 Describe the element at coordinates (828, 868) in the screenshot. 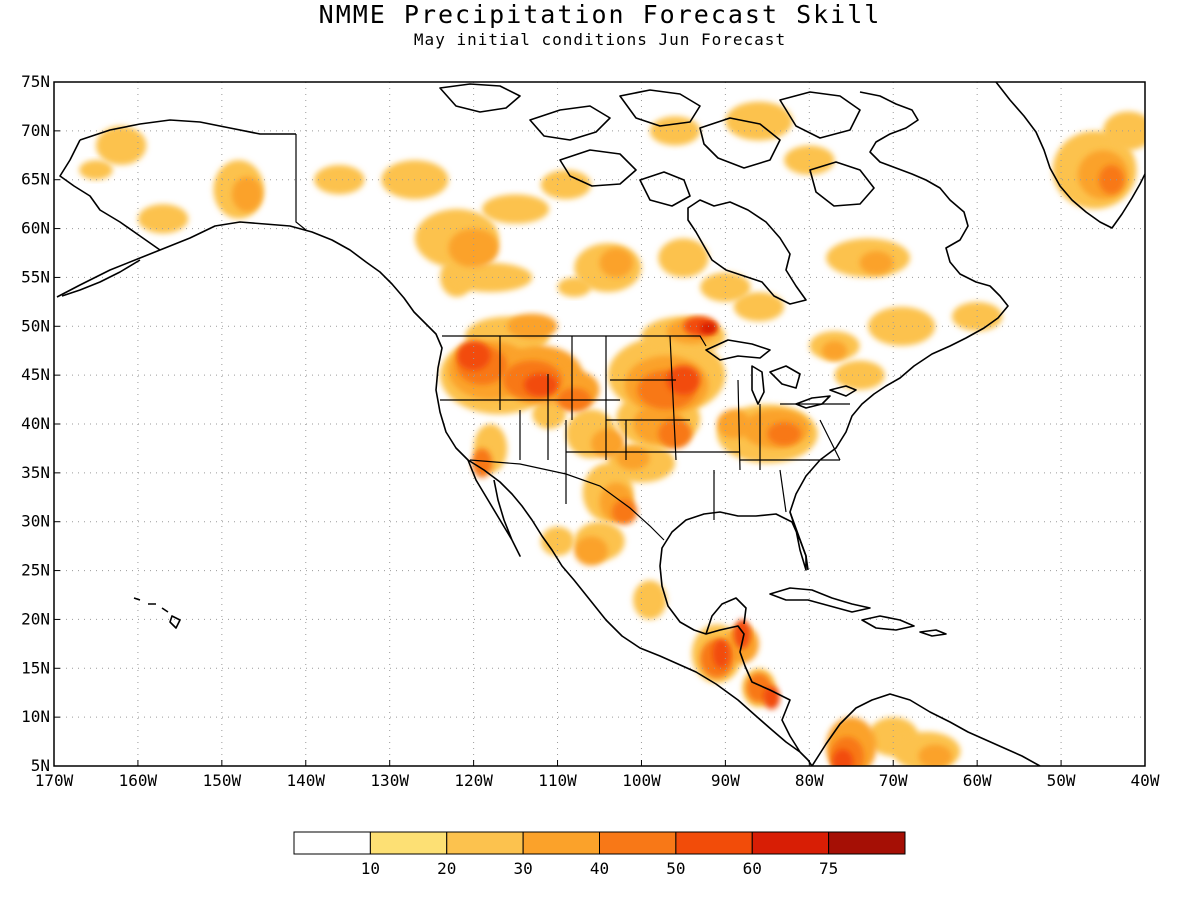

I see `colorbar-label: 75` at that location.